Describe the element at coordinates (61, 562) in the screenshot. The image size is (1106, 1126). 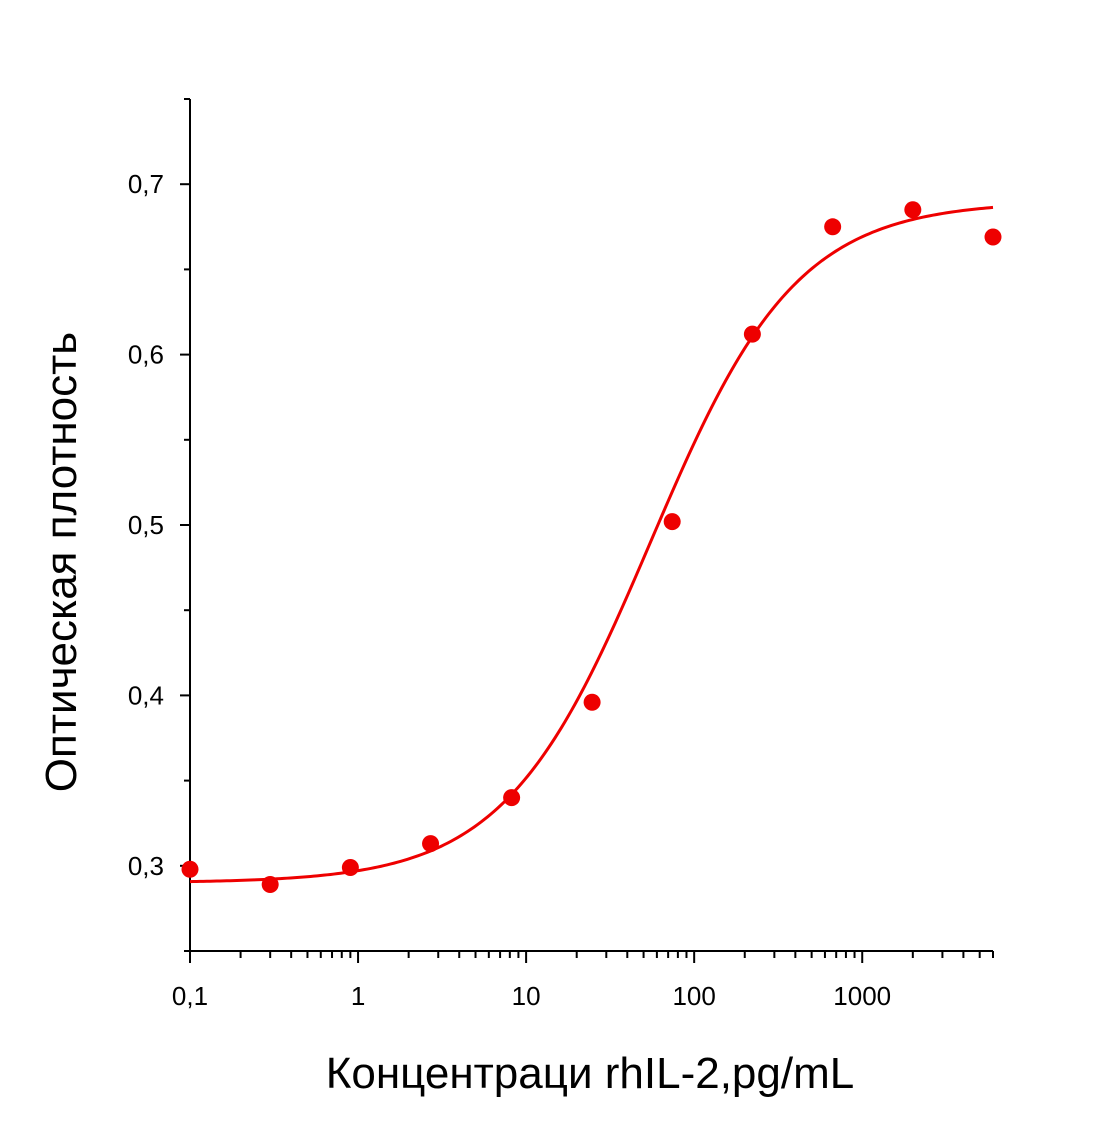
I see `y-axis-title: Оптическая плотность` at that location.